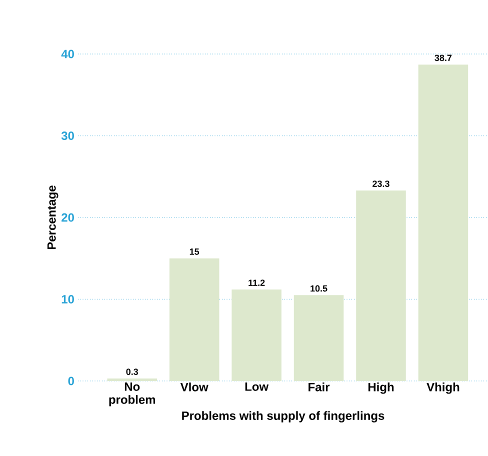  I want to click on x-tick-label: No problem, so click(132, 394).